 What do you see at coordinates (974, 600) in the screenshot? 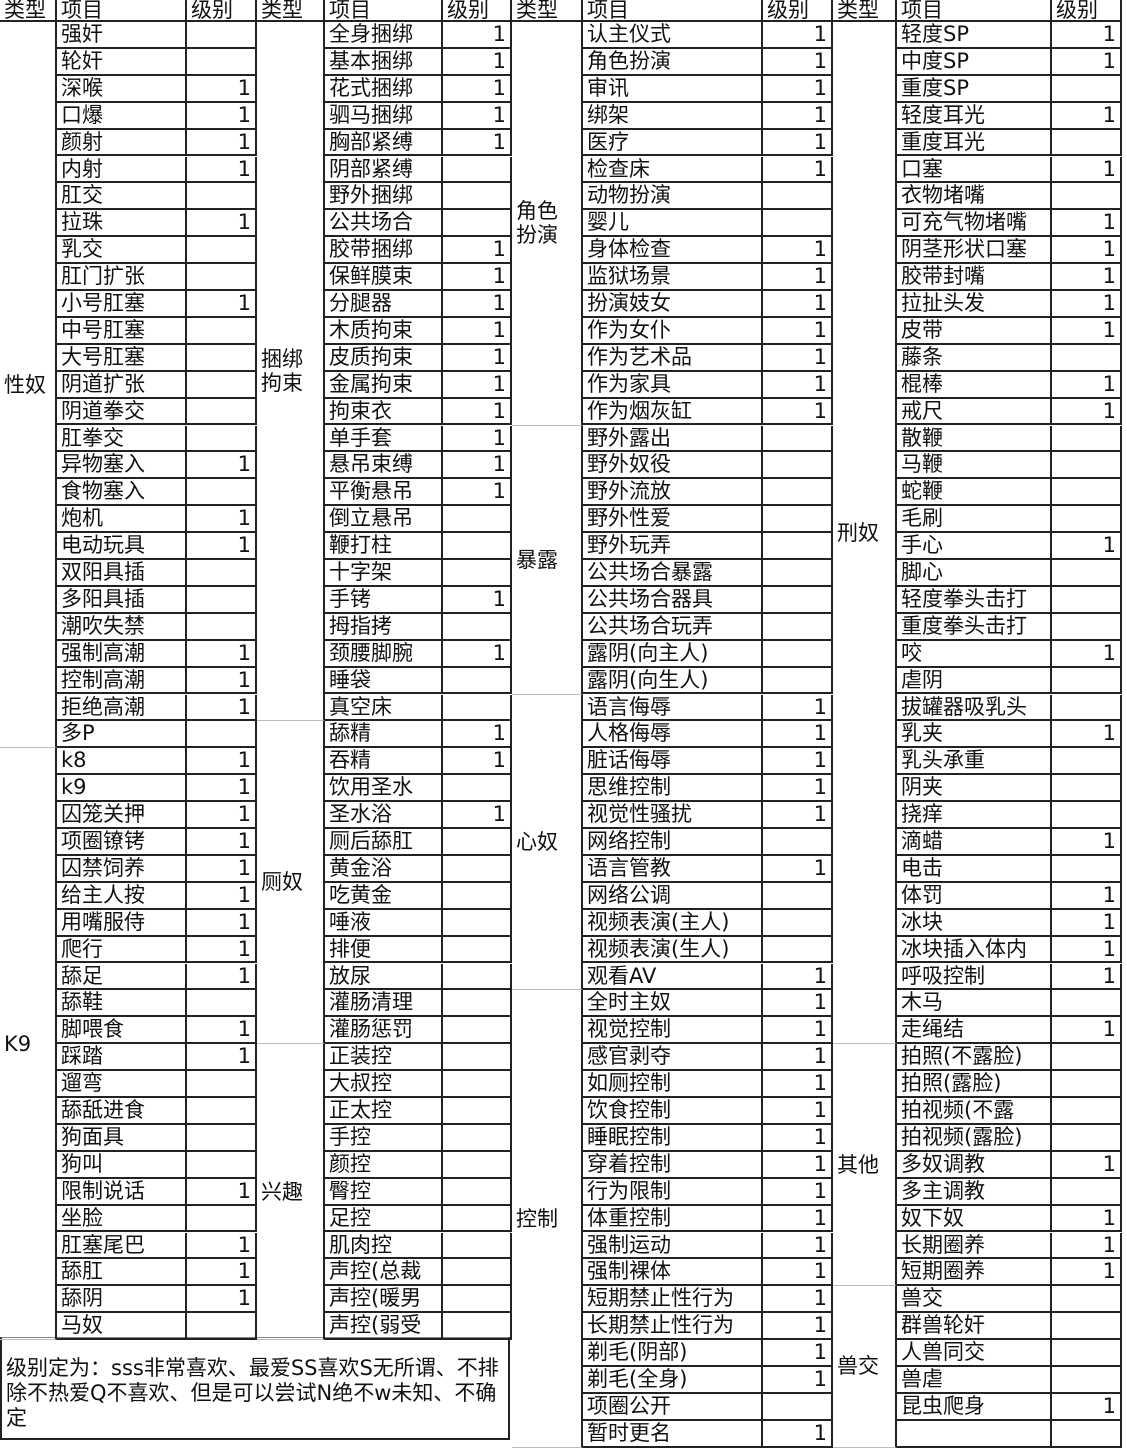
I see `item-name: 轻度拳头击打` at bounding box center [974, 600].